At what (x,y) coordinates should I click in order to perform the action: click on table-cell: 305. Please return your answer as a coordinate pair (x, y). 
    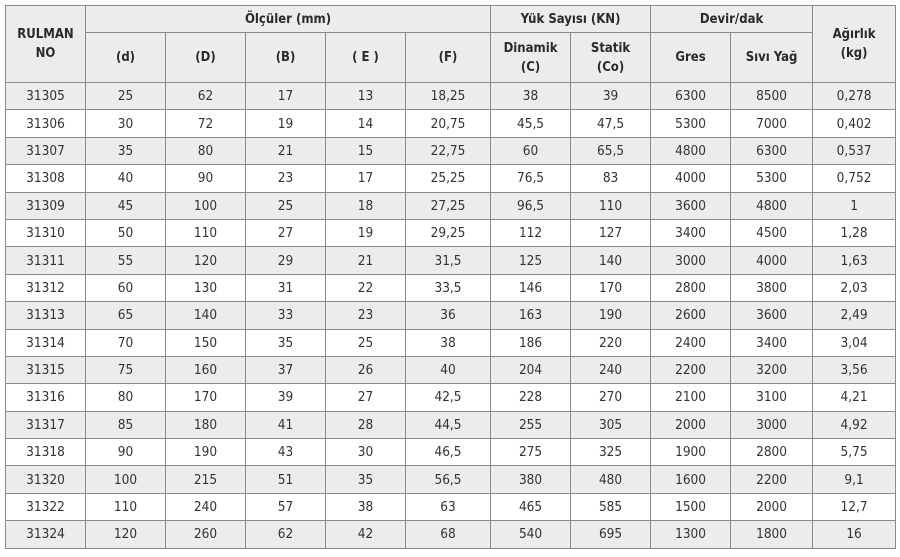
    Looking at the image, I should click on (611, 425).